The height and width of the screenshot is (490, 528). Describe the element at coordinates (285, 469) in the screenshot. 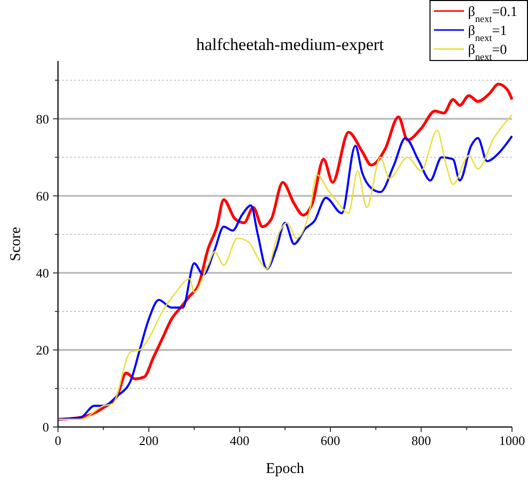

I see `x-axis-title: Epoch` at that location.